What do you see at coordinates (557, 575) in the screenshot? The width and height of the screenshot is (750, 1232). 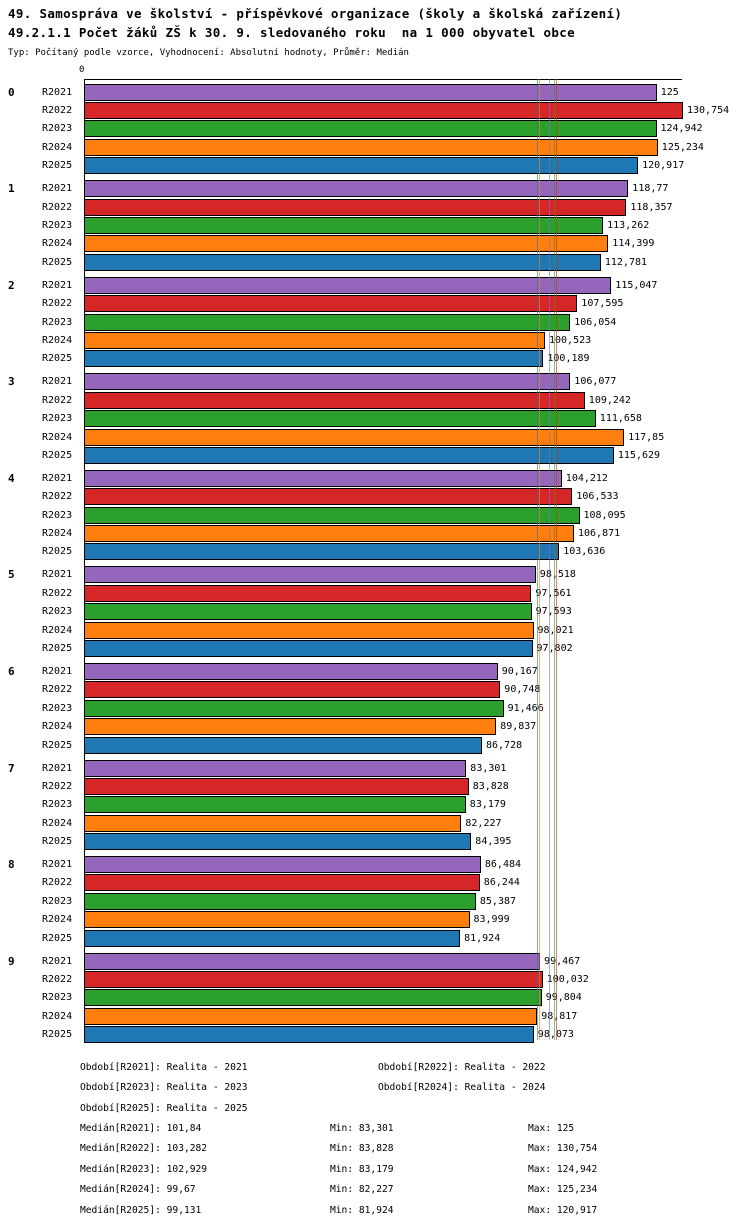 I see `bar-value-label: 98,518` at bounding box center [557, 575].